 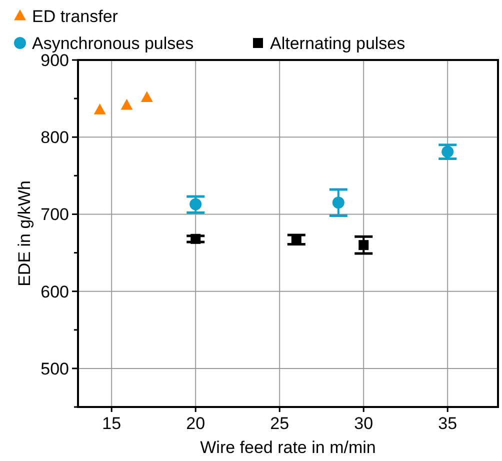 I want to click on x-axis-title: Wire feed rate in m/min, so click(x=288, y=447).